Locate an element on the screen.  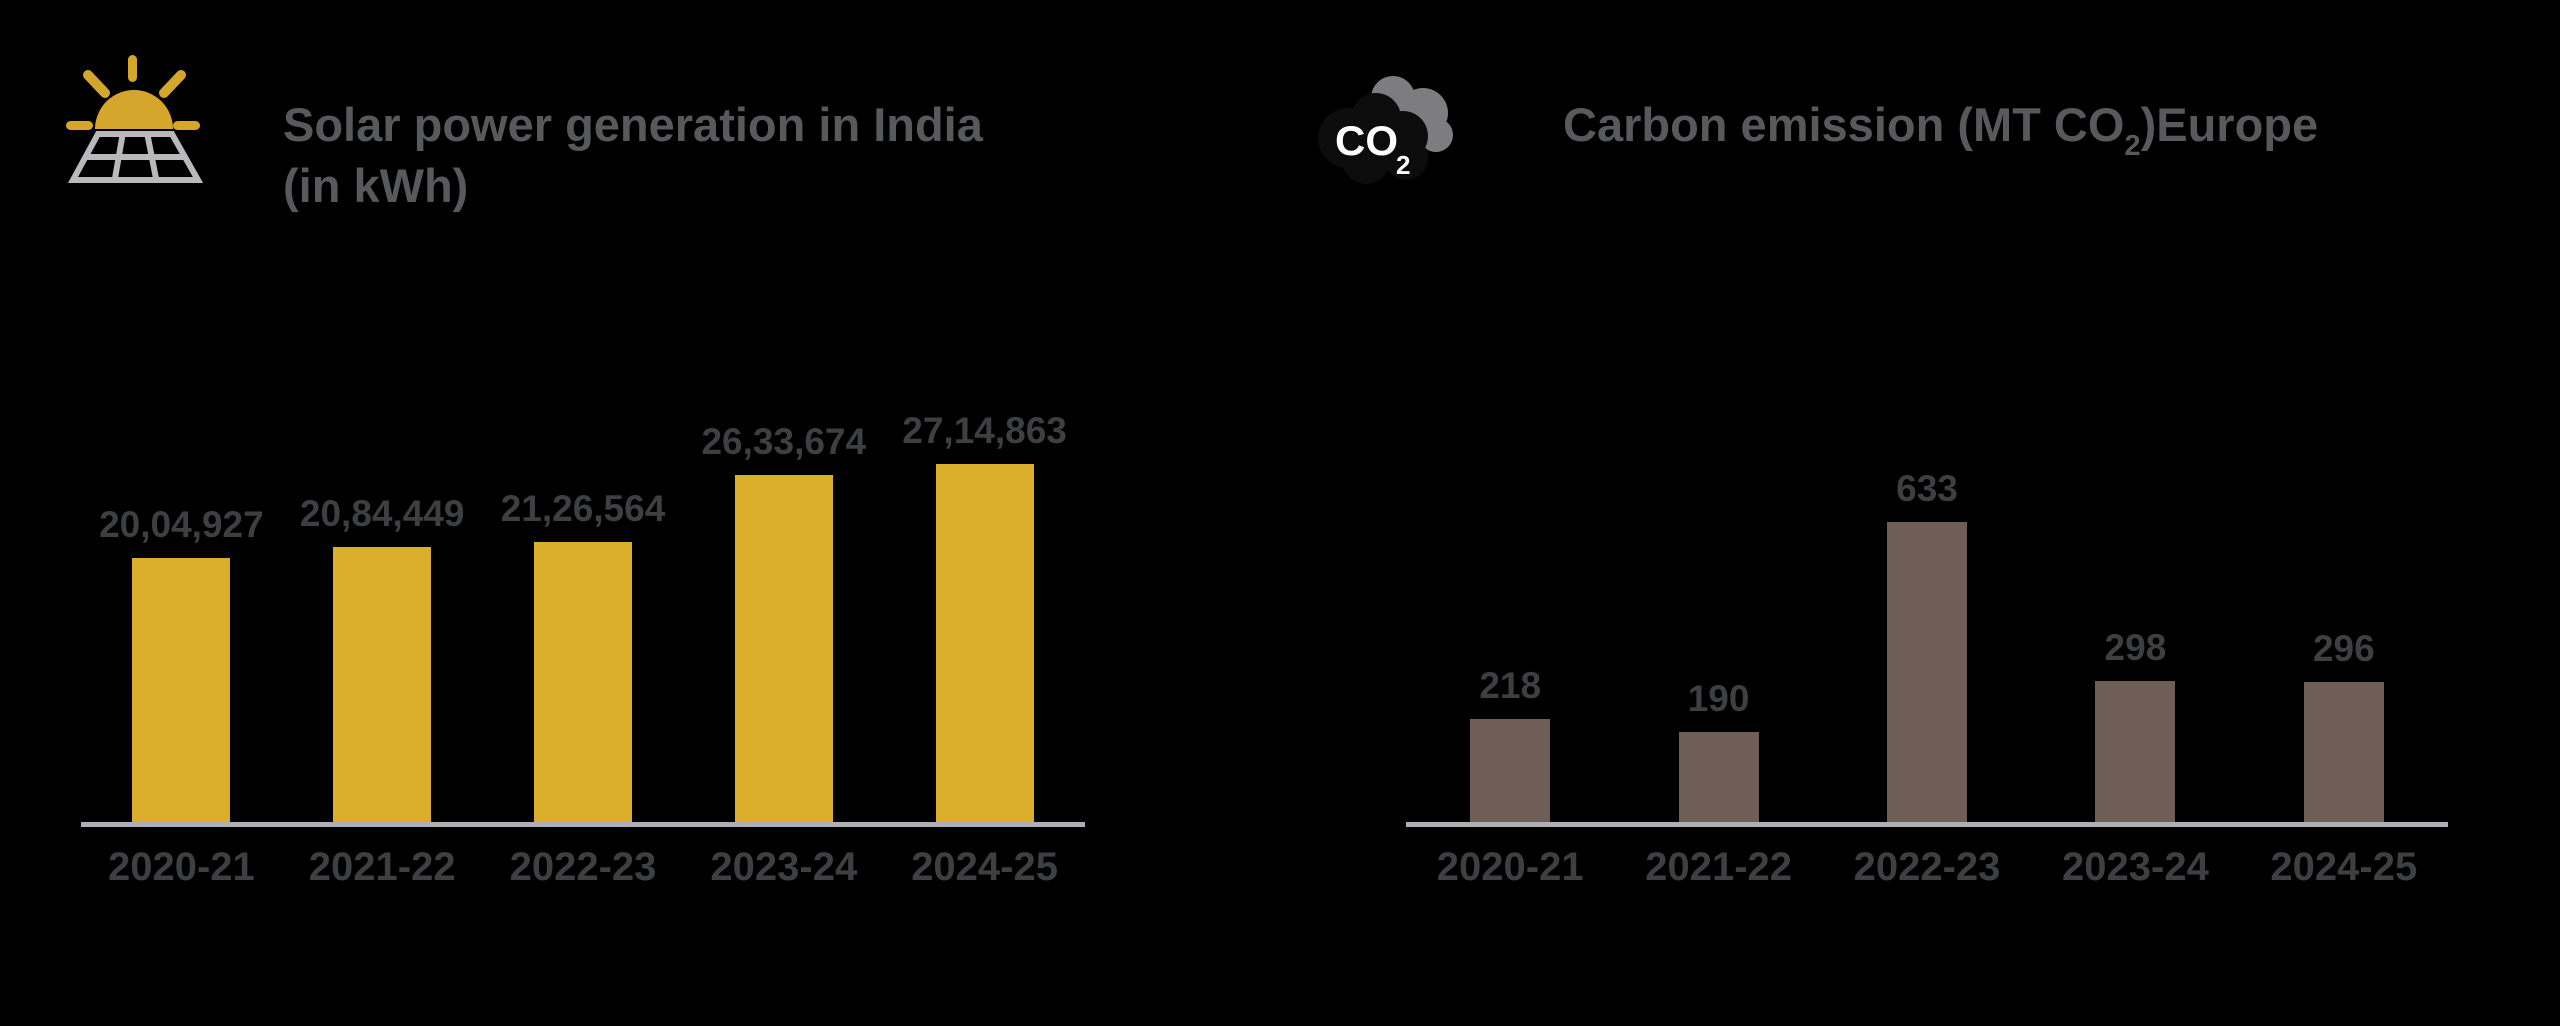
solar-x-axis-labels: 2020-21 2021-22 2022-23 2023-24 2024-25 is located at coordinates (583, 867).